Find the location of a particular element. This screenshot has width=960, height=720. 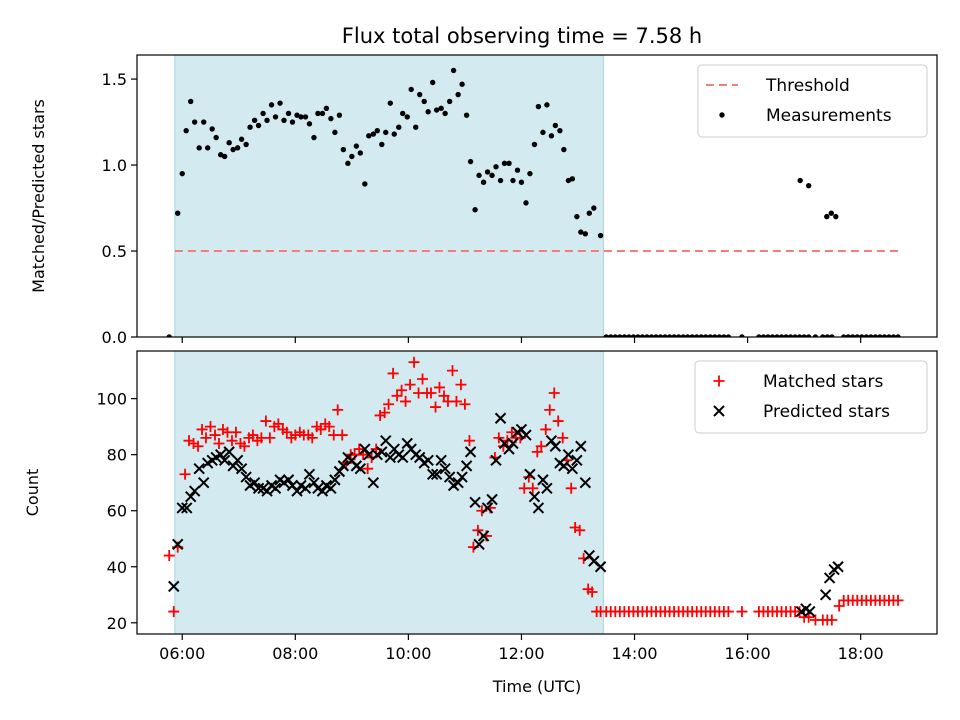

y-tick-label: 0.0 is located at coordinates (114, 337).